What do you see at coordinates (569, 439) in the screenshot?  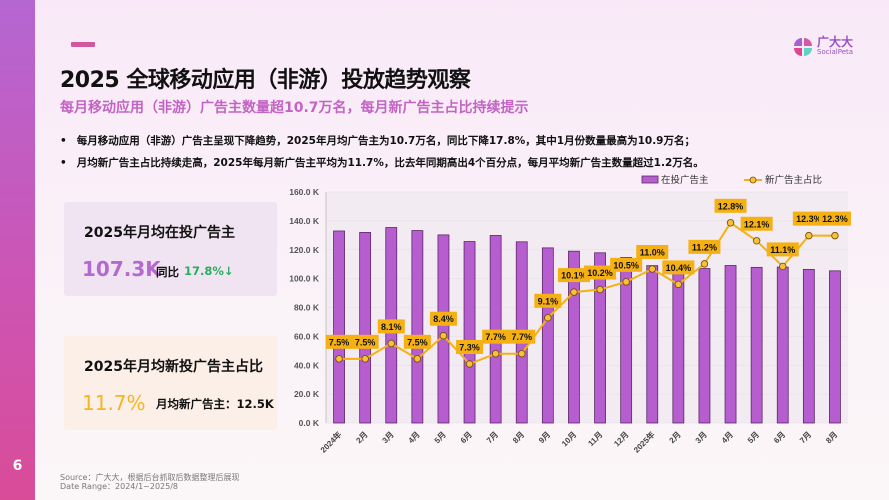 I see `x-tick-label: 10月` at bounding box center [569, 439].